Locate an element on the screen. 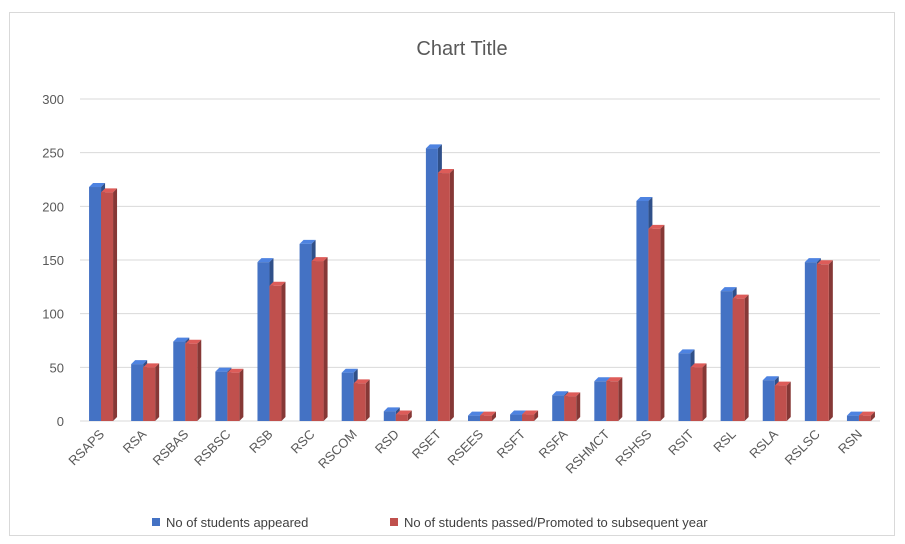 The width and height of the screenshot is (905, 544). x-tick-label: RSFA is located at coordinates (553, 443).